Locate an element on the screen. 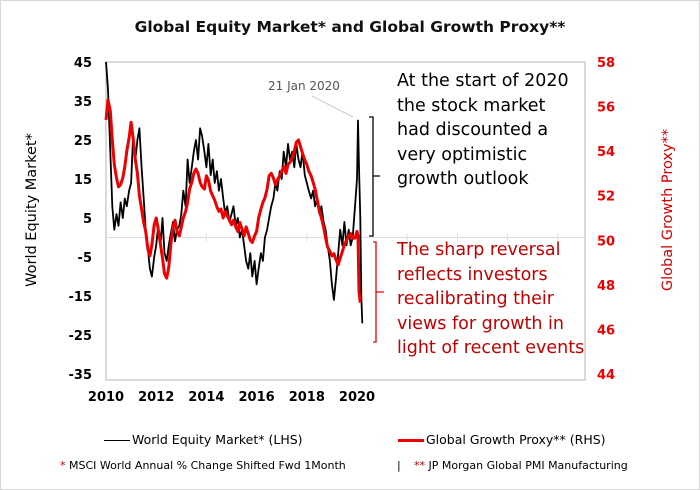  y-tick-label-left: -5 is located at coordinates (85, 258).